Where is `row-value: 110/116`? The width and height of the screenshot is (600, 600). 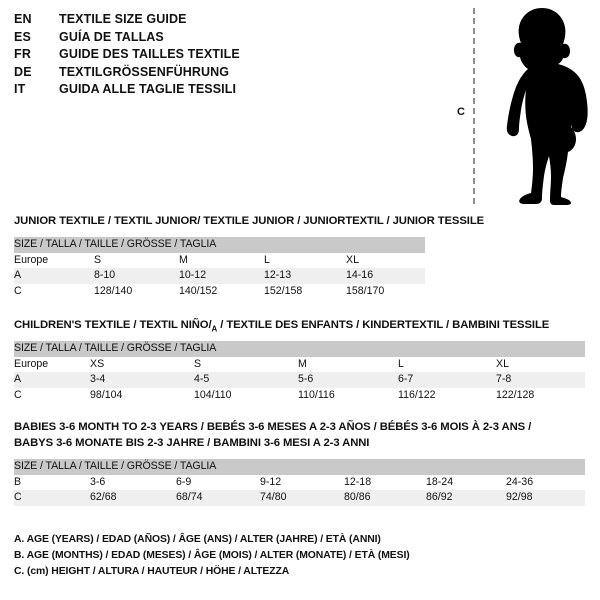
row-value: 110/116 is located at coordinates (348, 395).